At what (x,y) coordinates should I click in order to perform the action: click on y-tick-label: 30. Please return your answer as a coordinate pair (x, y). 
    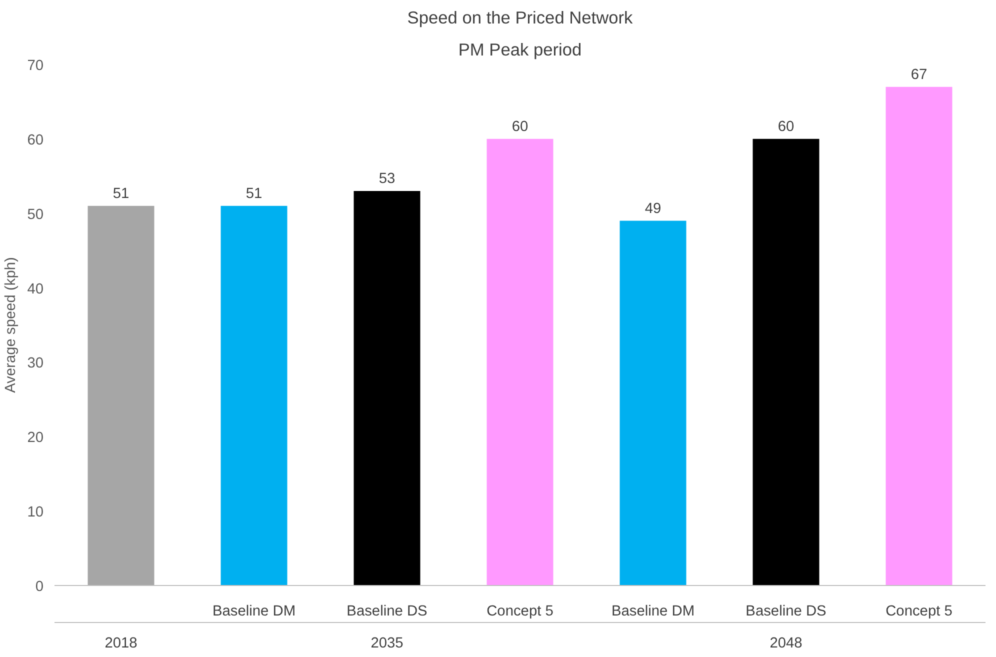
    Looking at the image, I should click on (35, 364).